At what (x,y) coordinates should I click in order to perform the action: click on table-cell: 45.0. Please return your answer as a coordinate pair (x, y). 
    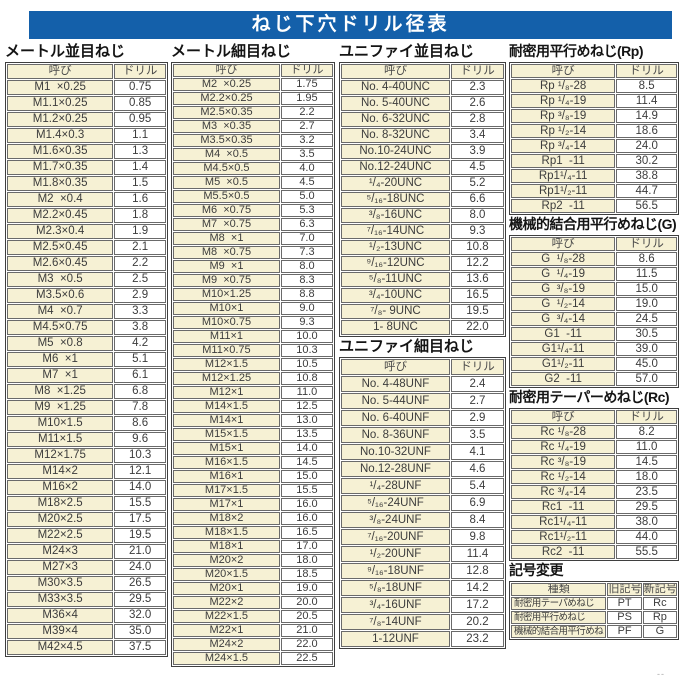
    Looking at the image, I should click on (646, 364).